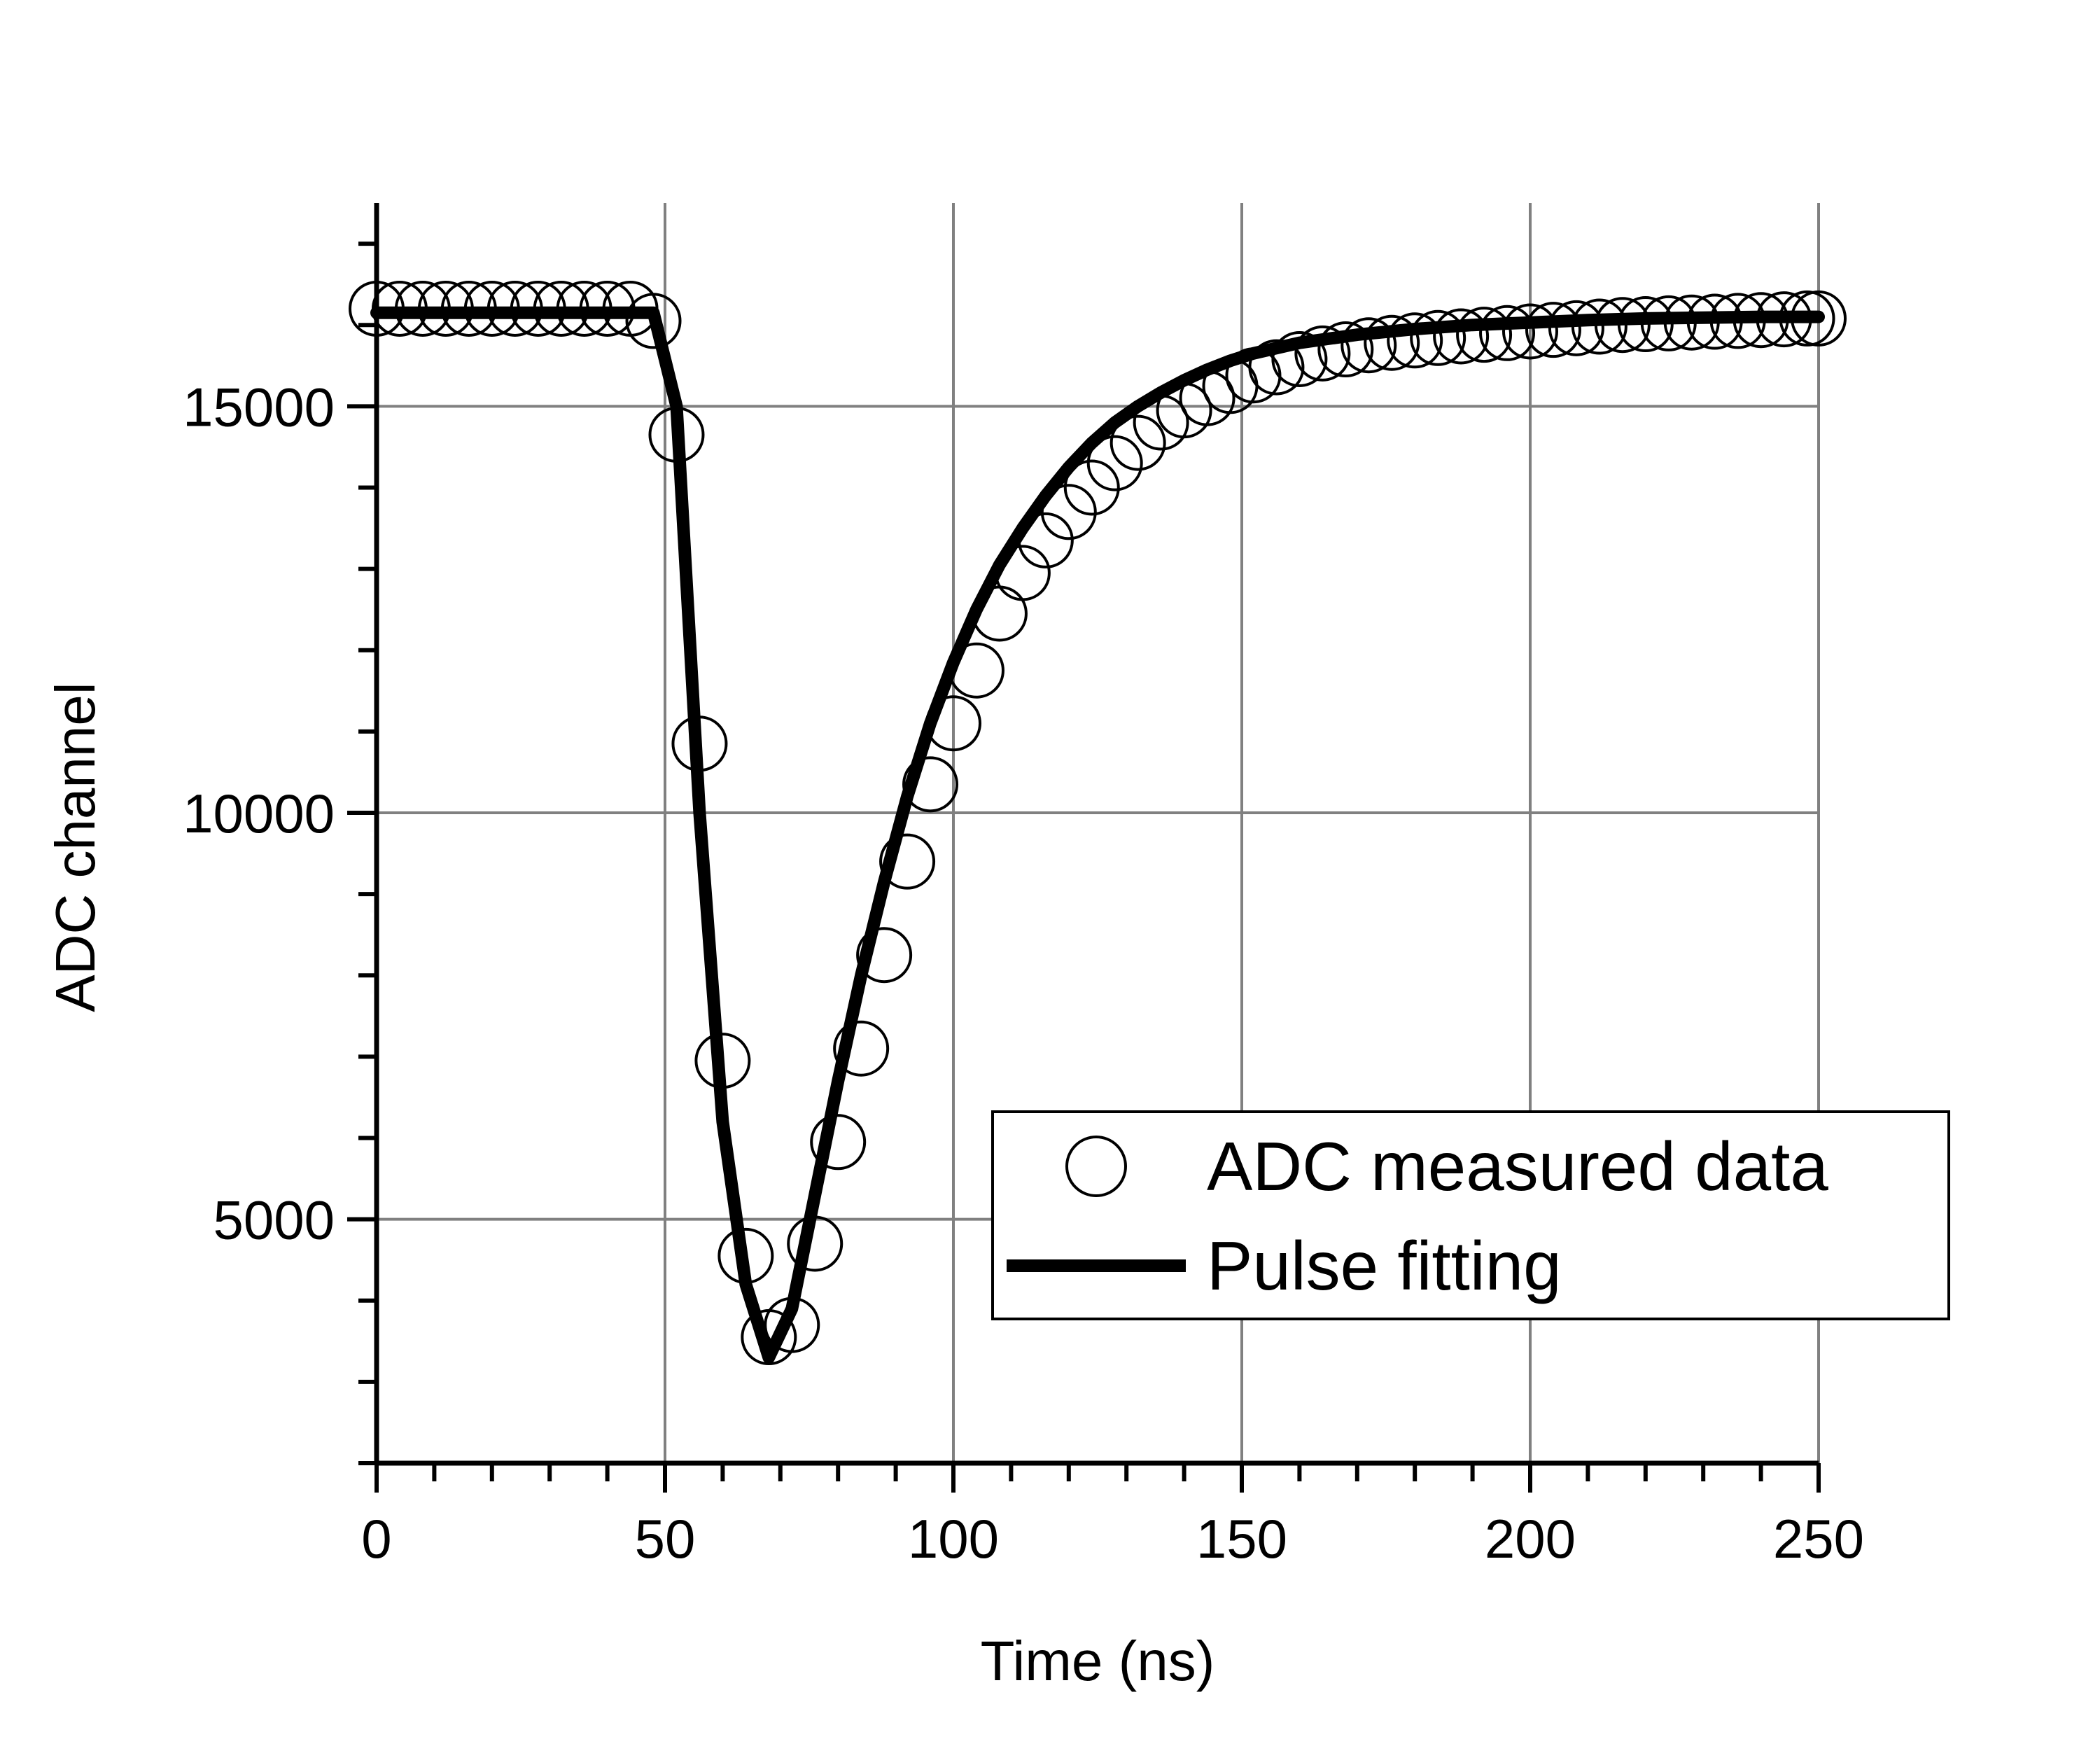 This screenshot has width=2100, height=1753. I want to click on legend: ADC measured data Pulse fitting, so click(1470, 1215).